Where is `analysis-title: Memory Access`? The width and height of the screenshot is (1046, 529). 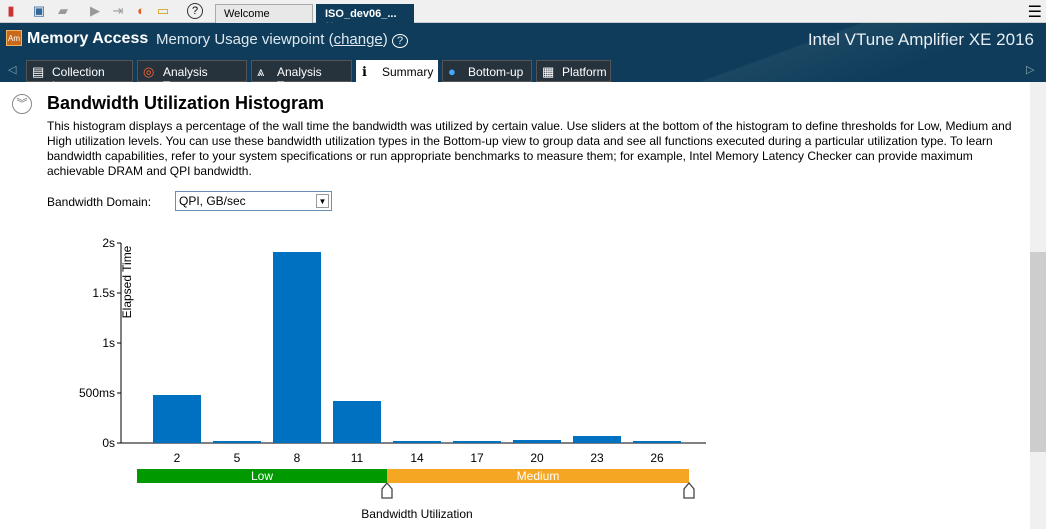
analysis-title: Memory Access is located at coordinates (88, 38).